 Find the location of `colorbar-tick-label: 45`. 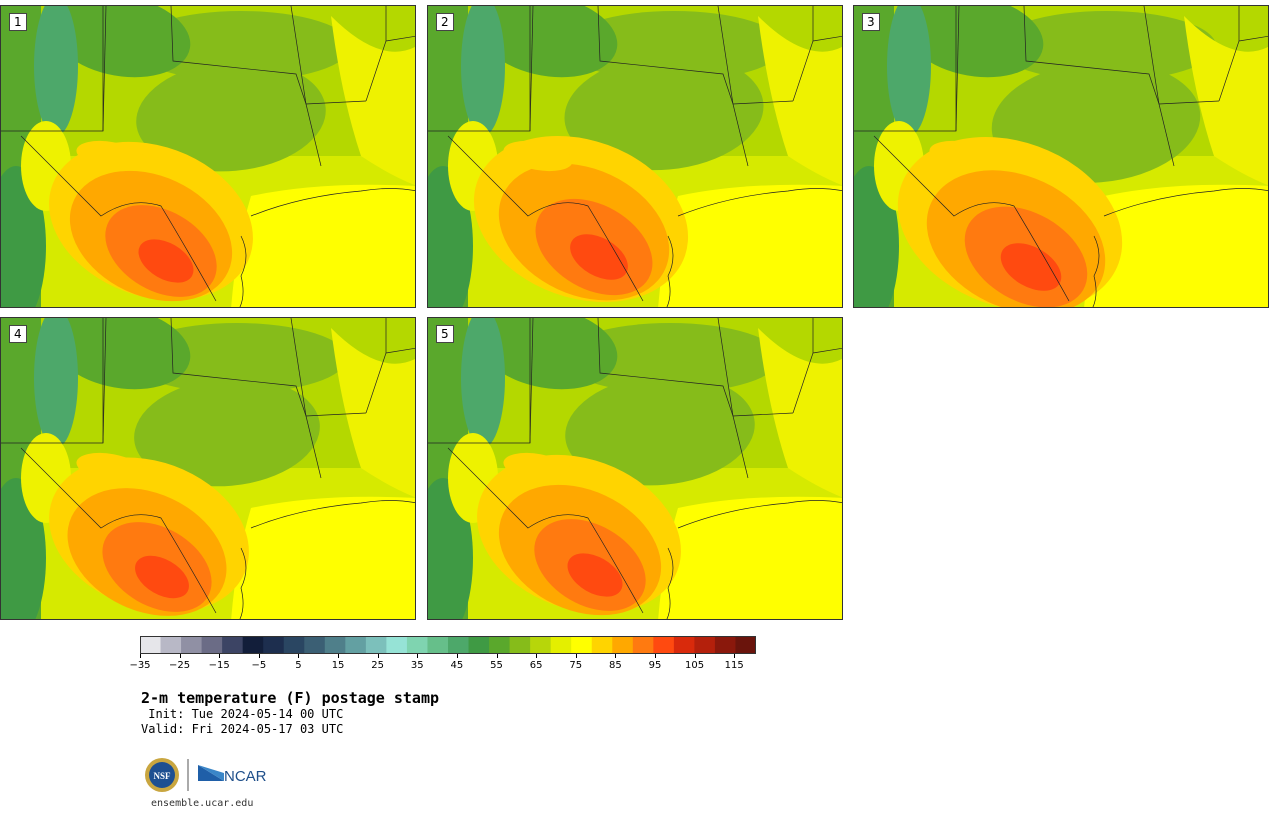

colorbar-tick-label: 45 is located at coordinates (457, 665).